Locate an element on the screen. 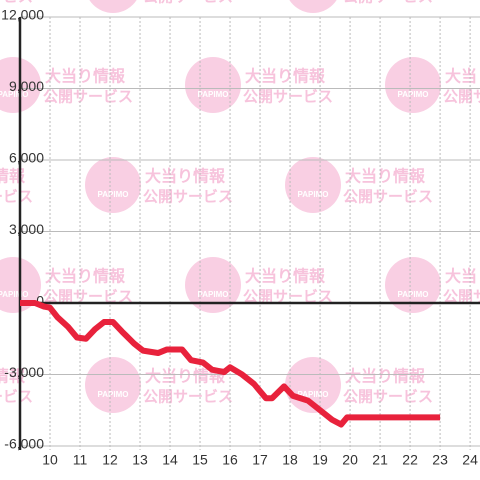 The image size is (480, 480). x-tick-label: 20 is located at coordinates (350, 460).